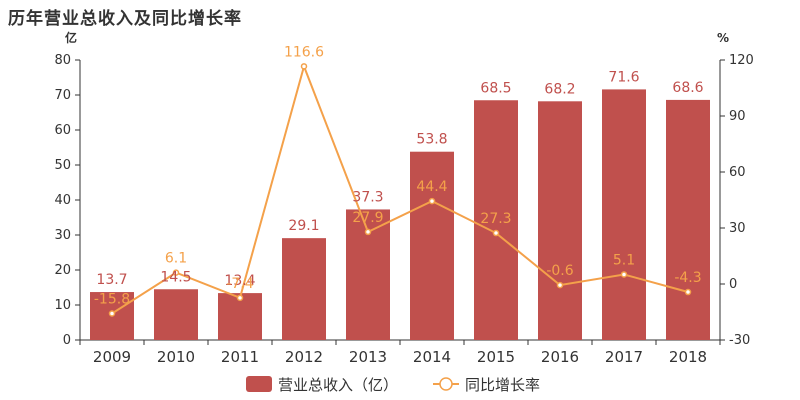 This screenshot has height=400, width=800. What do you see at coordinates (446, 384) in the screenshot?
I see `legend-swatch-marker` at bounding box center [446, 384].